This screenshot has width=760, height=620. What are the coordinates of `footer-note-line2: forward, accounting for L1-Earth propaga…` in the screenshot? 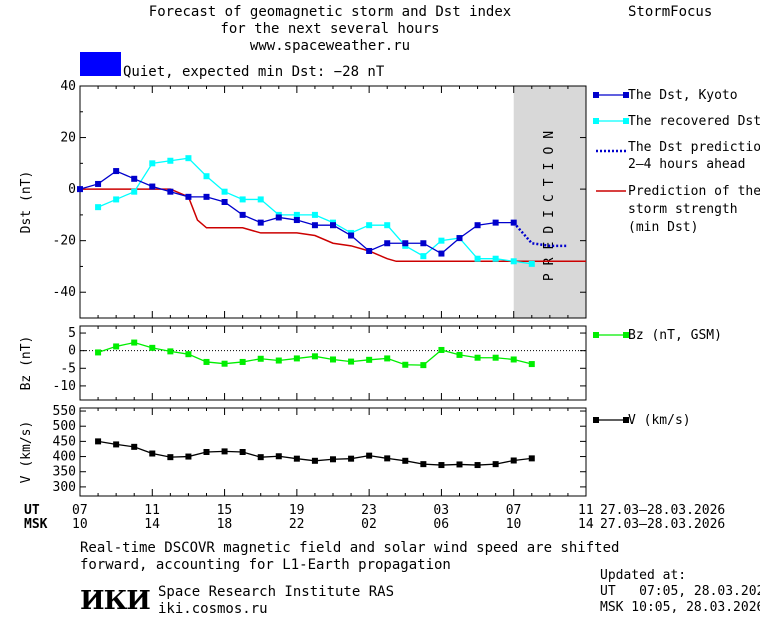 It's located at (265, 565).